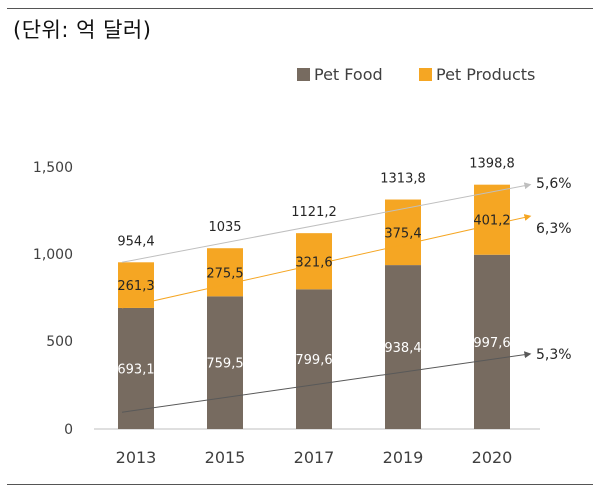  What do you see at coordinates (136, 457) in the screenshot?
I see `x-tick-label: 2013` at bounding box center [136, 457].